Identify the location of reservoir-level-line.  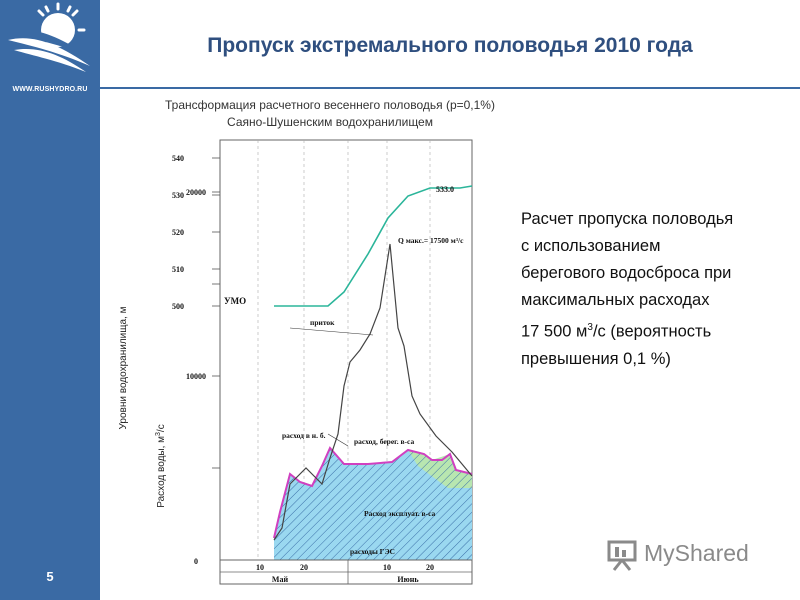
(373, 246).